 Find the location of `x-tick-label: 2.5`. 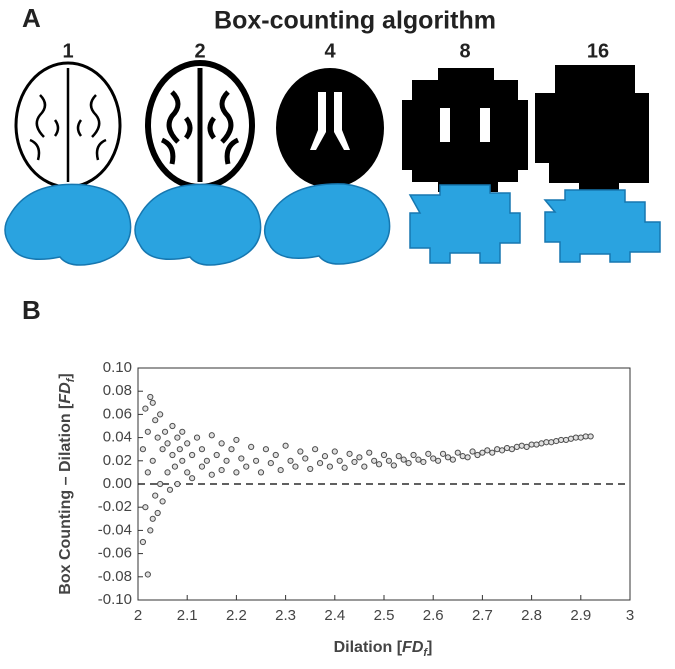

x-tick-label: 2.5 is located at coordinates (384, 615).